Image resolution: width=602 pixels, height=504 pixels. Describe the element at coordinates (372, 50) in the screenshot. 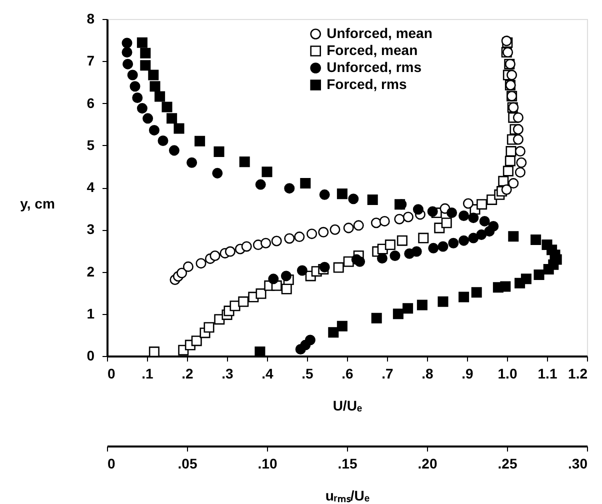

I see `legend-label: Forced, mean` at that location.